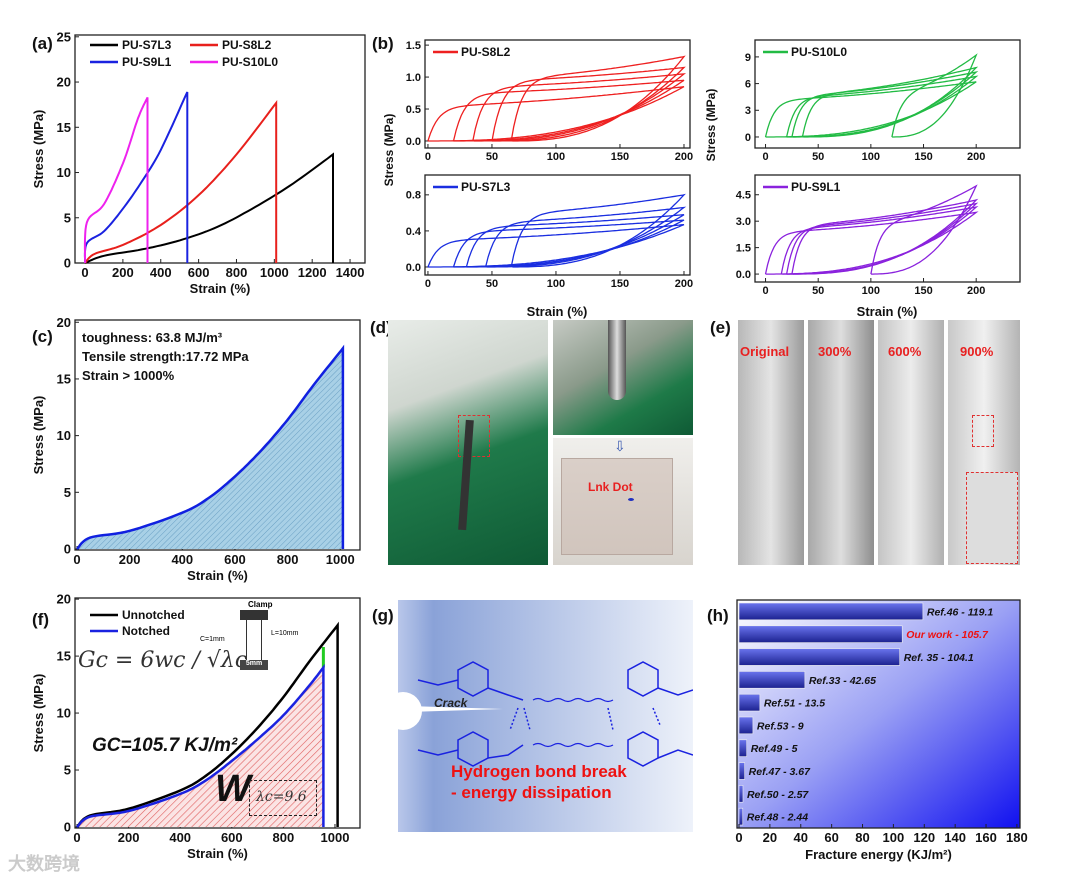 Image resolution: width=1080 pixels, height=881 pixels. What do you see at coordinates (960, 612) in the screenshot?
I see `bar-label: Ref.46 - 119.1` at bounding box center [960, 612].